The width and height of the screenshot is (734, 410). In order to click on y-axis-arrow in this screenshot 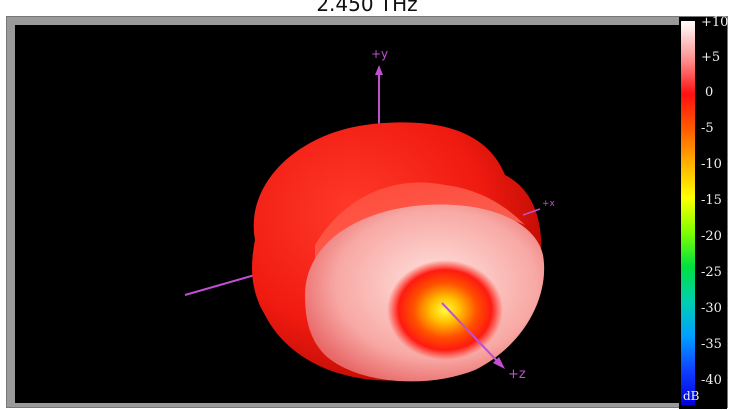, I will do `click(379, 70)`.